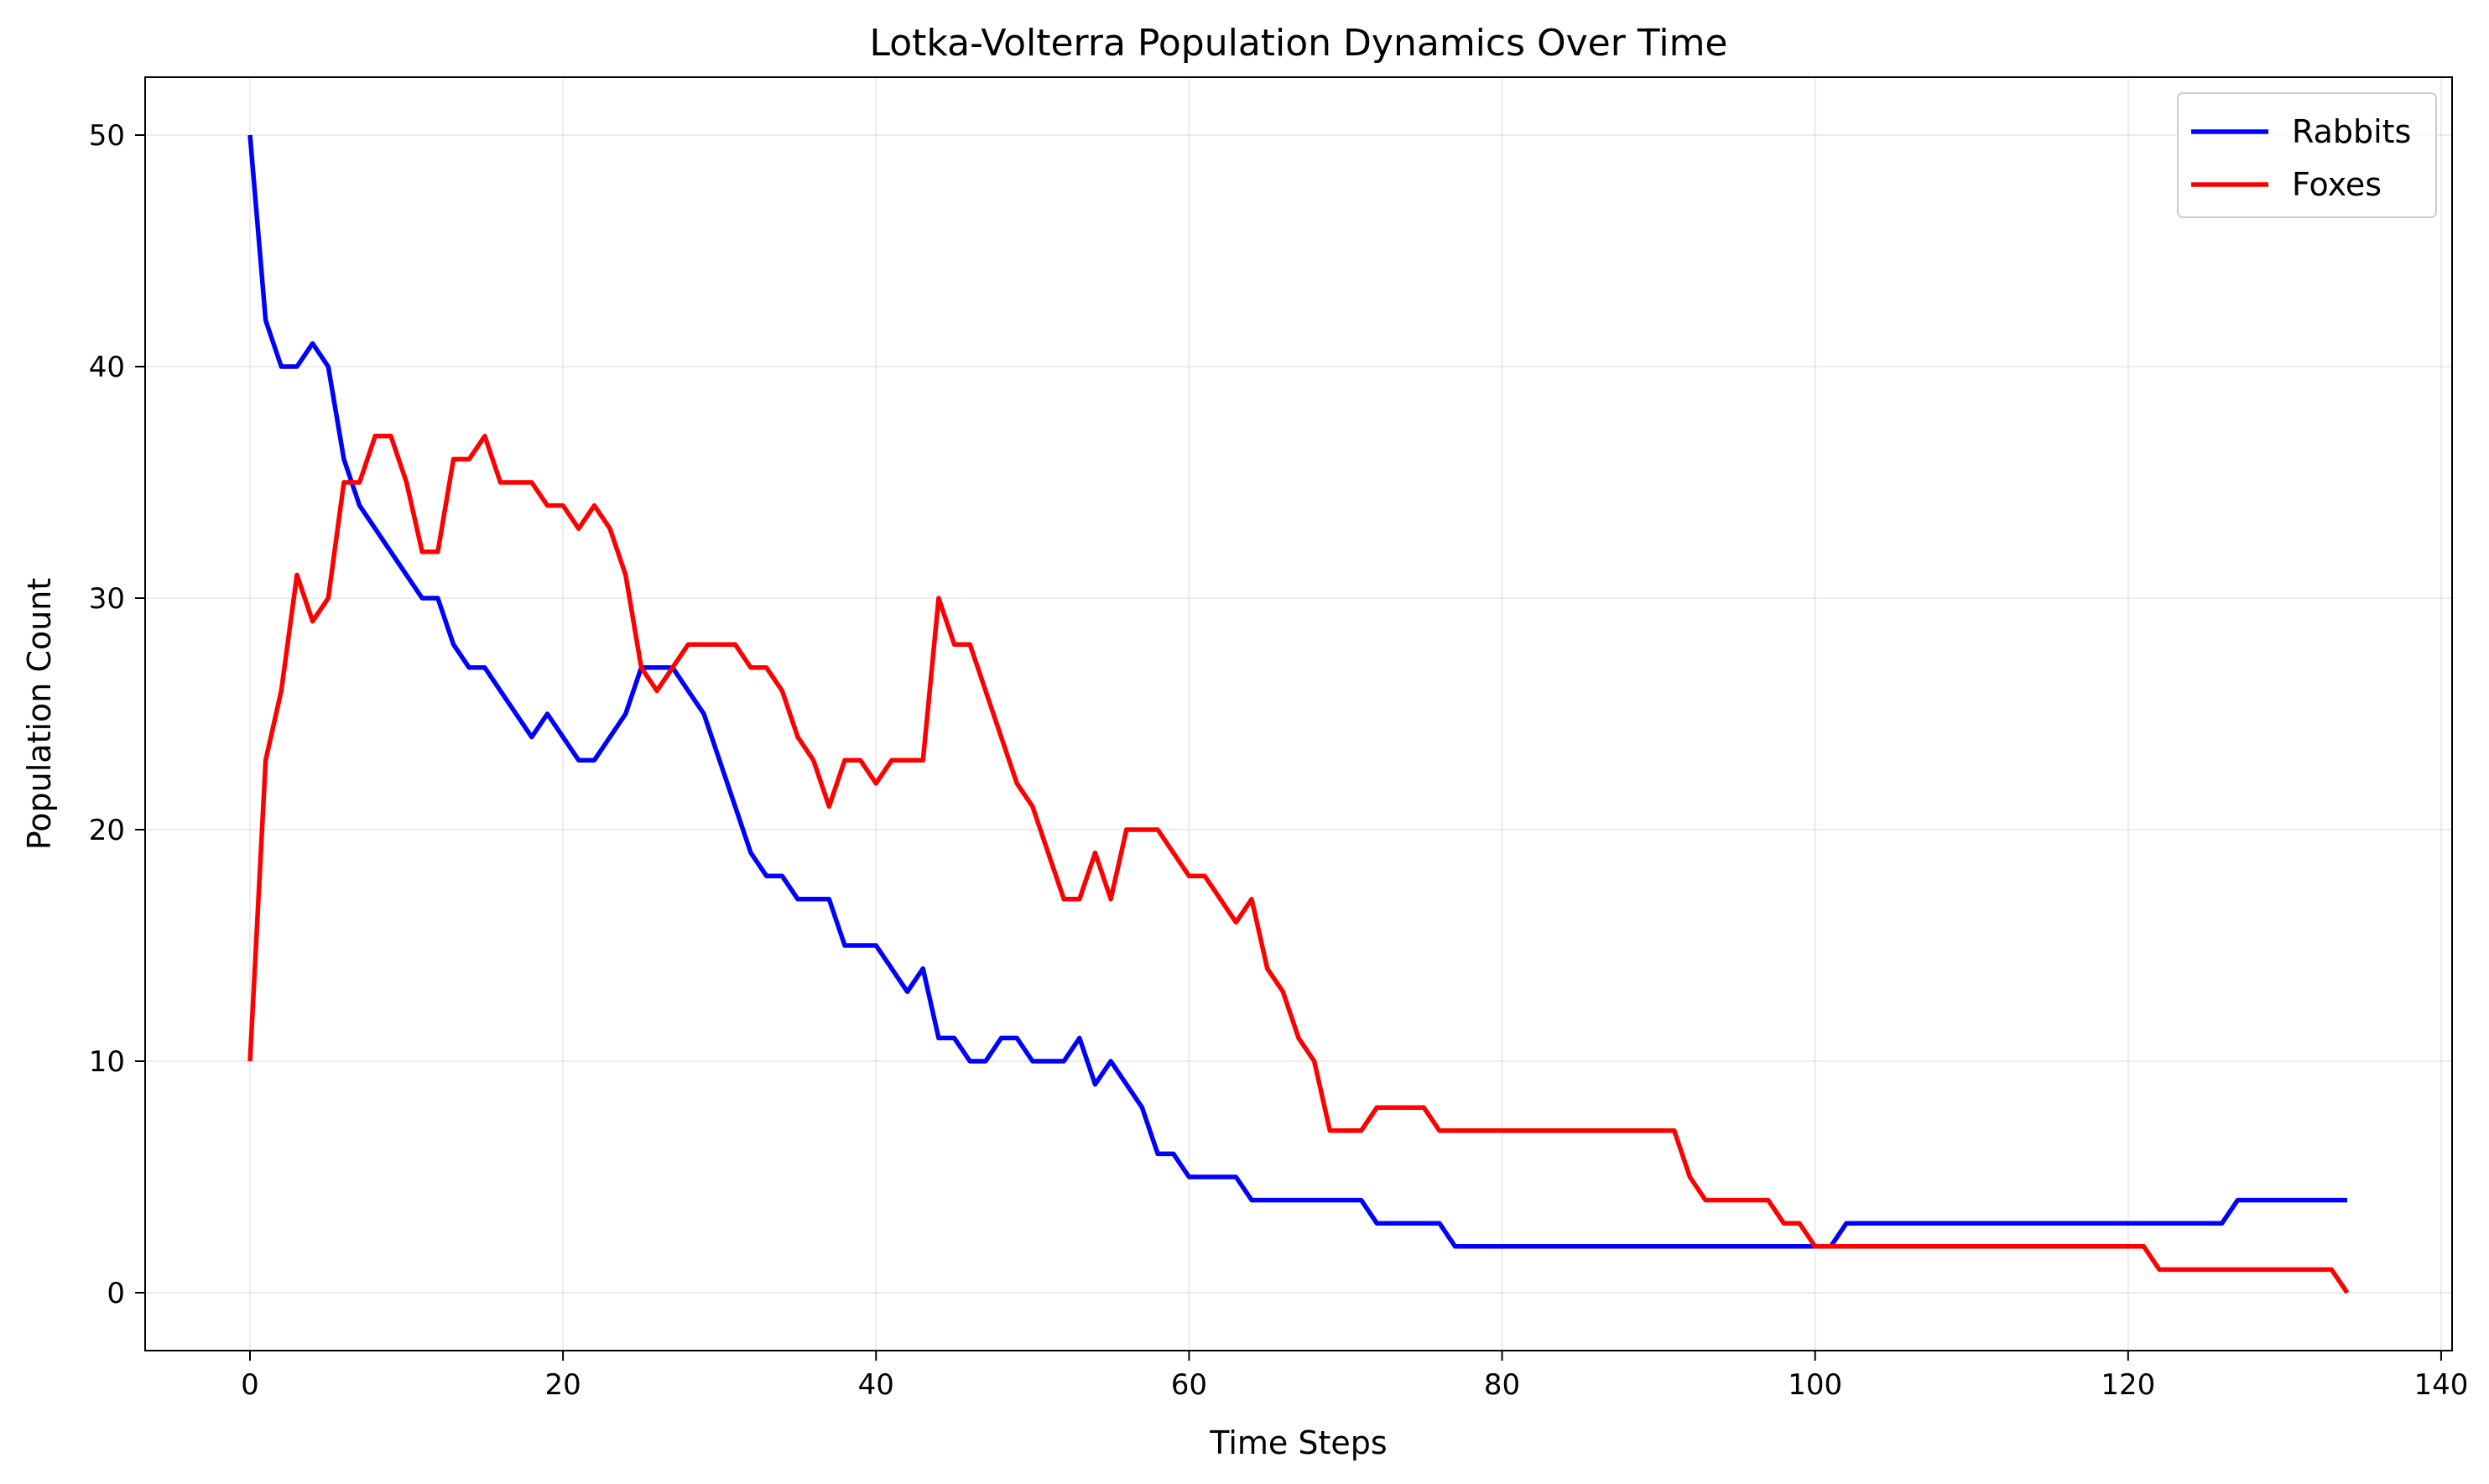 This screenshot has height=1484, width=2489. Describe the element at coordinates (563, 1385) in the screenshot. I see `x-tick-label: 20` at that location.